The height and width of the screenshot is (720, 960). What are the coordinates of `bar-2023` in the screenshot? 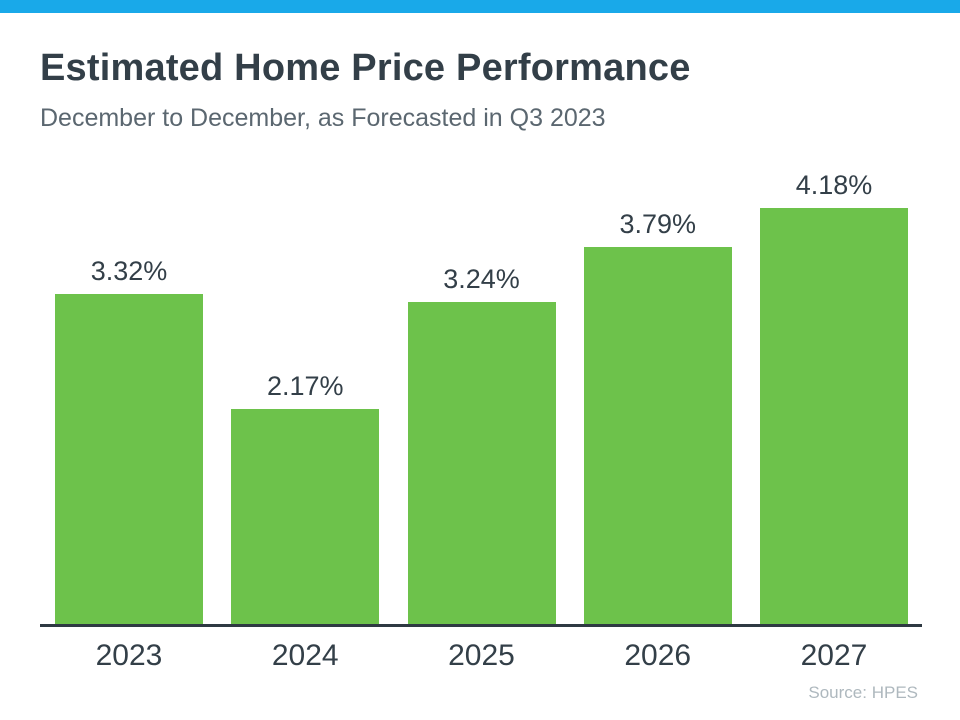 It's located at (129, 460).